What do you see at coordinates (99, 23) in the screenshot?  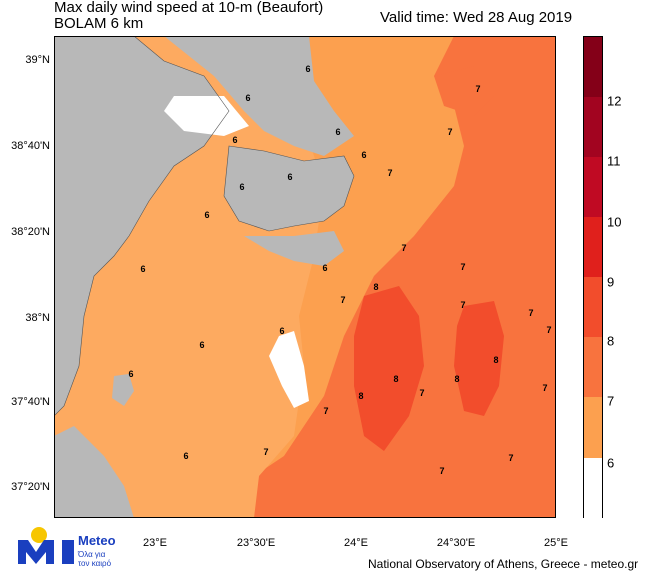 I see `model-subtitle: BOLAM 6 km` at bounding box center [99, 23].